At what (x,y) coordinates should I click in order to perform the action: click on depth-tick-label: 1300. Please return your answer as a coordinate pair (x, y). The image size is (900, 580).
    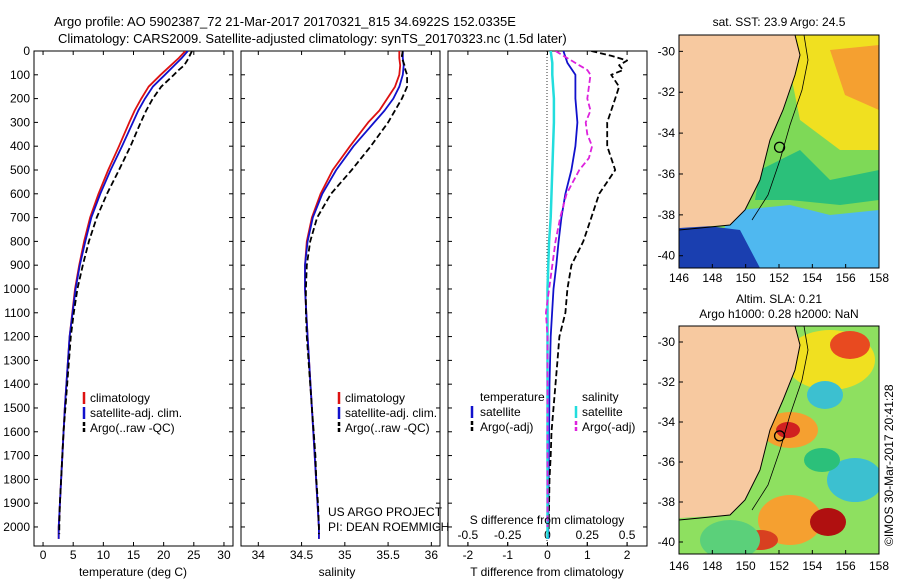
    Looking at the image, I should click on (16, 360).